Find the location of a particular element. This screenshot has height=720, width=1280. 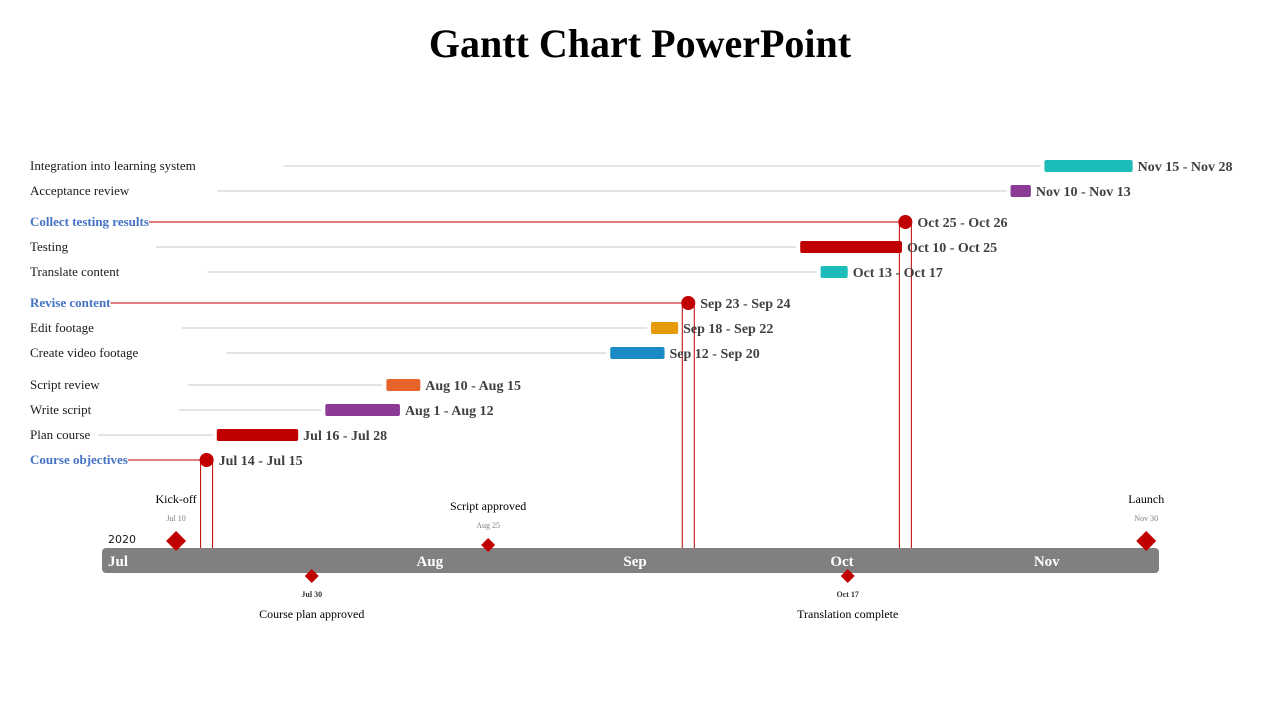

task-date-label: Nov 15 - Nov 28 is located at coordinates (1185, 167).